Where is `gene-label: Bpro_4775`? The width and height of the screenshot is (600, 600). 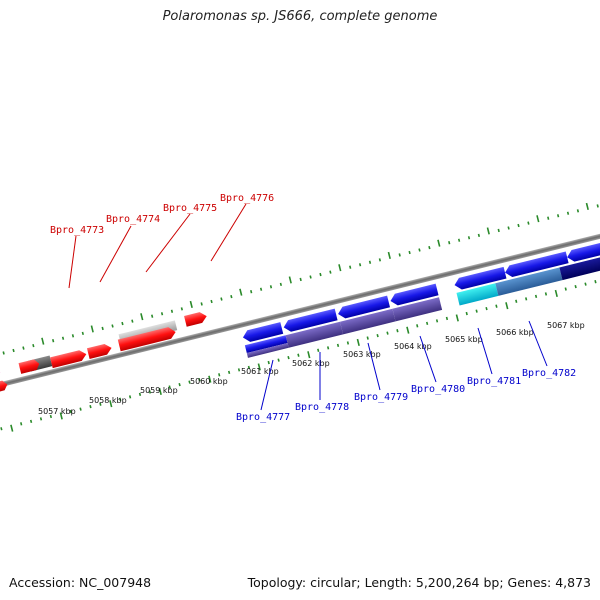 gene-label: Bpro_4775 is located at coordinates (190, 208).